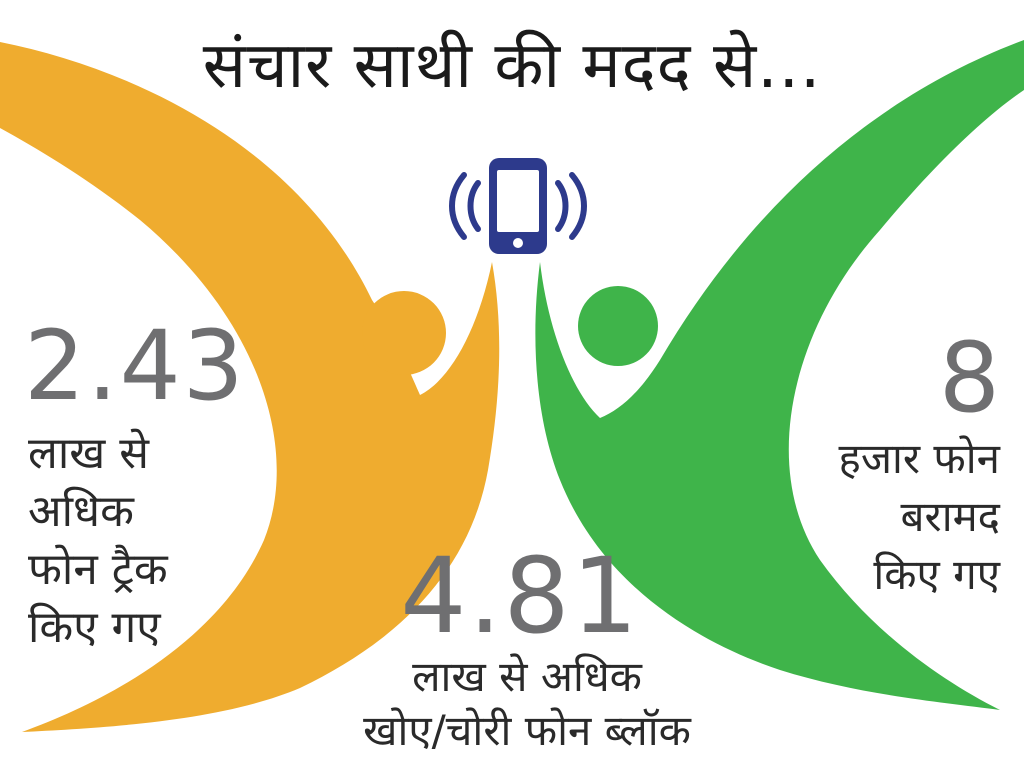 The height and width of the screenshot is (768, 1024). What do you see at coordinates (518, 206) in the screenshot?
I see `phone-vibrating-icon` at bounding box center [518, 206].